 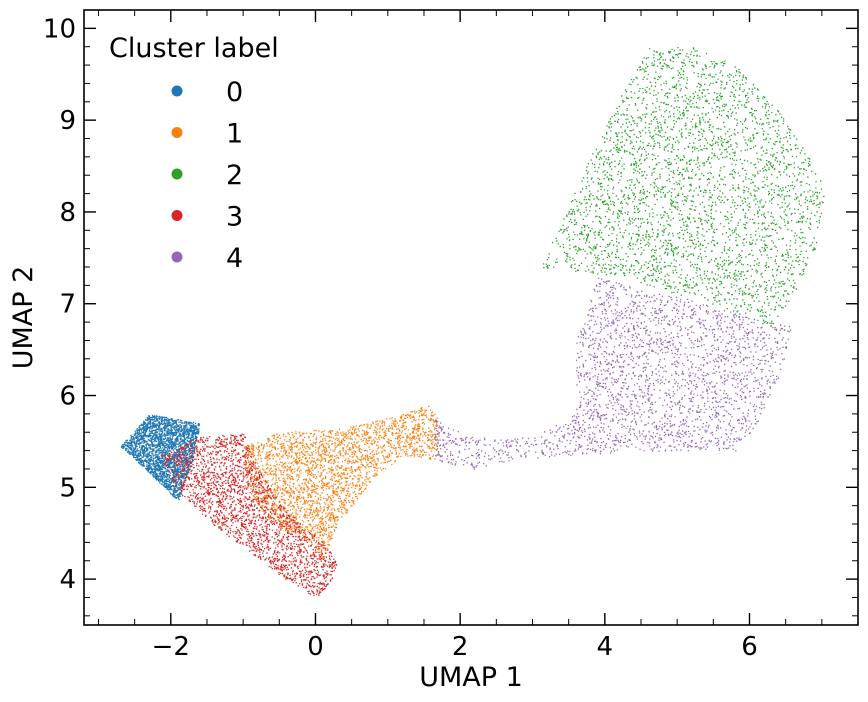 I want to click on legend-label-1: 1, so click(x=234, y=134).